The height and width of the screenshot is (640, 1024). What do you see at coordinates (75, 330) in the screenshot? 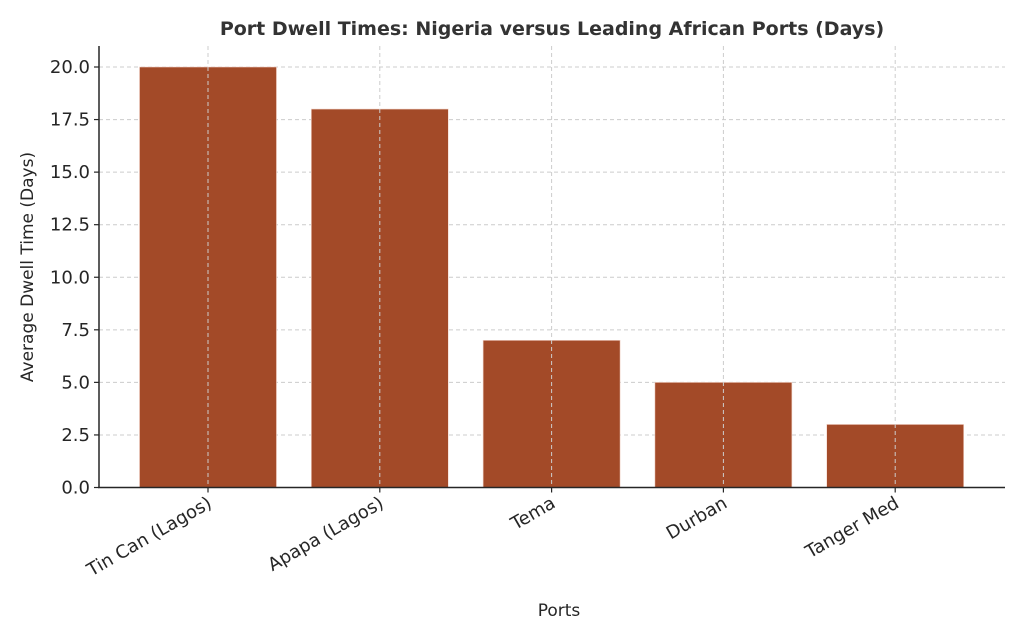
I see `y-tick-label: 7.5` at bounding box center [75, 330].